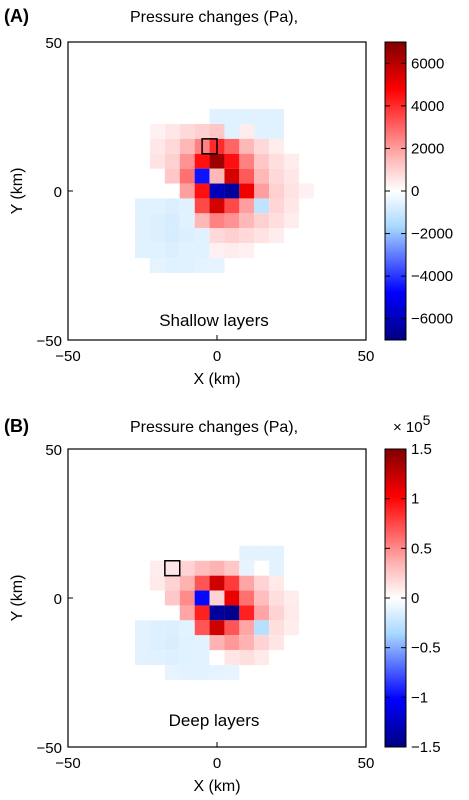 This screenshot has height=800, width=469. Describe the element at coordinates (432, 234) in the screenshot. I see `colorbar-tick-label: −2000` at that location.